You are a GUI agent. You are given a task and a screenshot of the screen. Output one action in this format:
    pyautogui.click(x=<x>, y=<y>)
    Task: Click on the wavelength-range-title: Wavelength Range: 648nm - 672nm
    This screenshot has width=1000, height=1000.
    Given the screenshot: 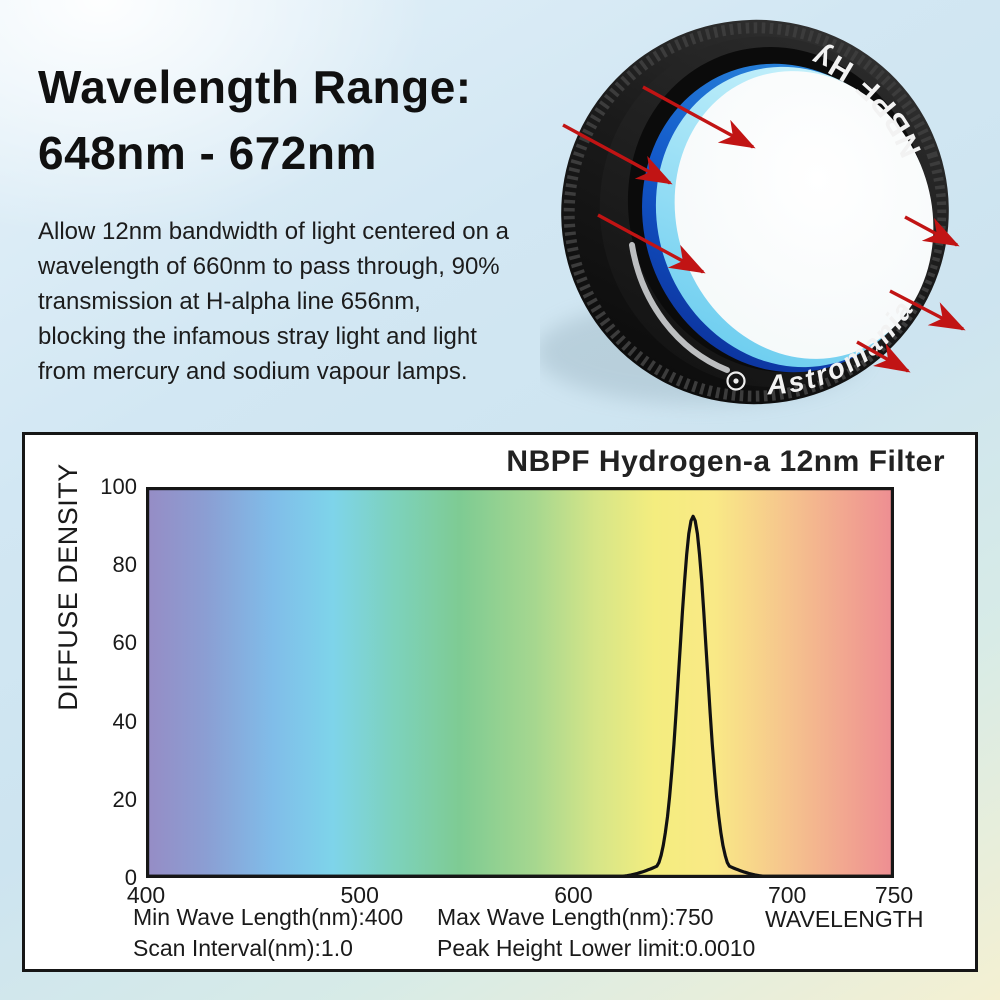 What is the action you would take?
    pyautogui.click(x=255, y=120)
    